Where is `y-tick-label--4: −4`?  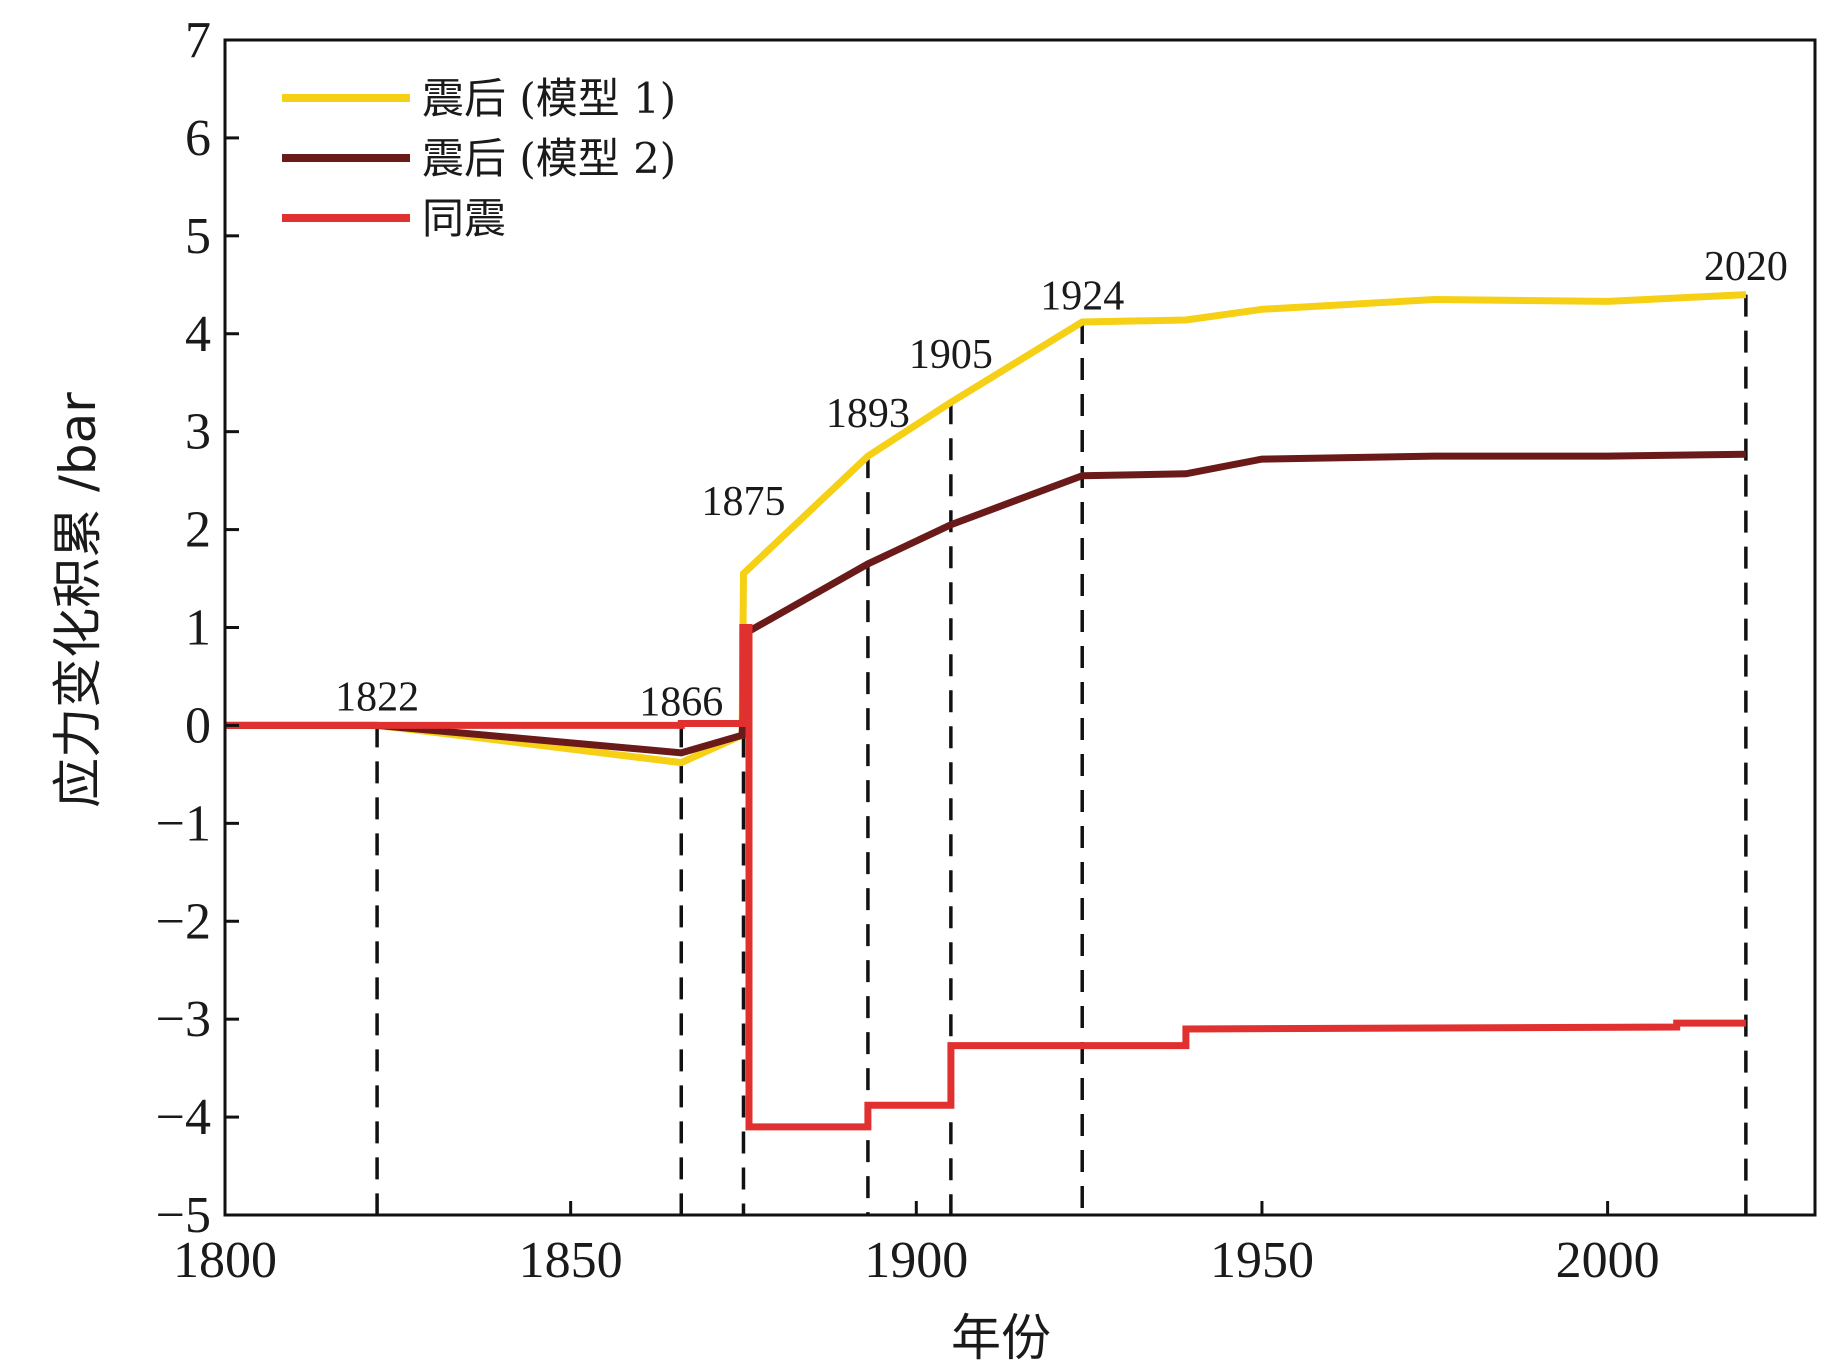
y-tick-label--4: −4 is located at coordinates (183, 1117).